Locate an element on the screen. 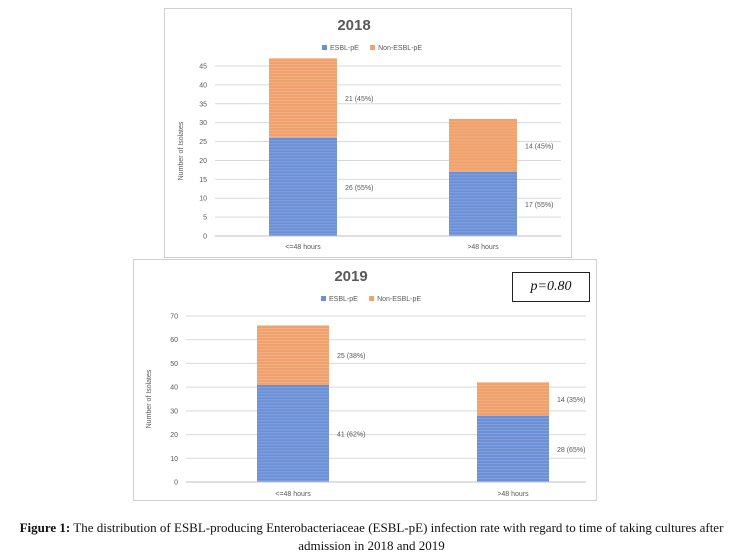 The width and height of the screenshot is (743, 560). chart-2018-ytick-label: 25 is located at coordinates (203, 142).